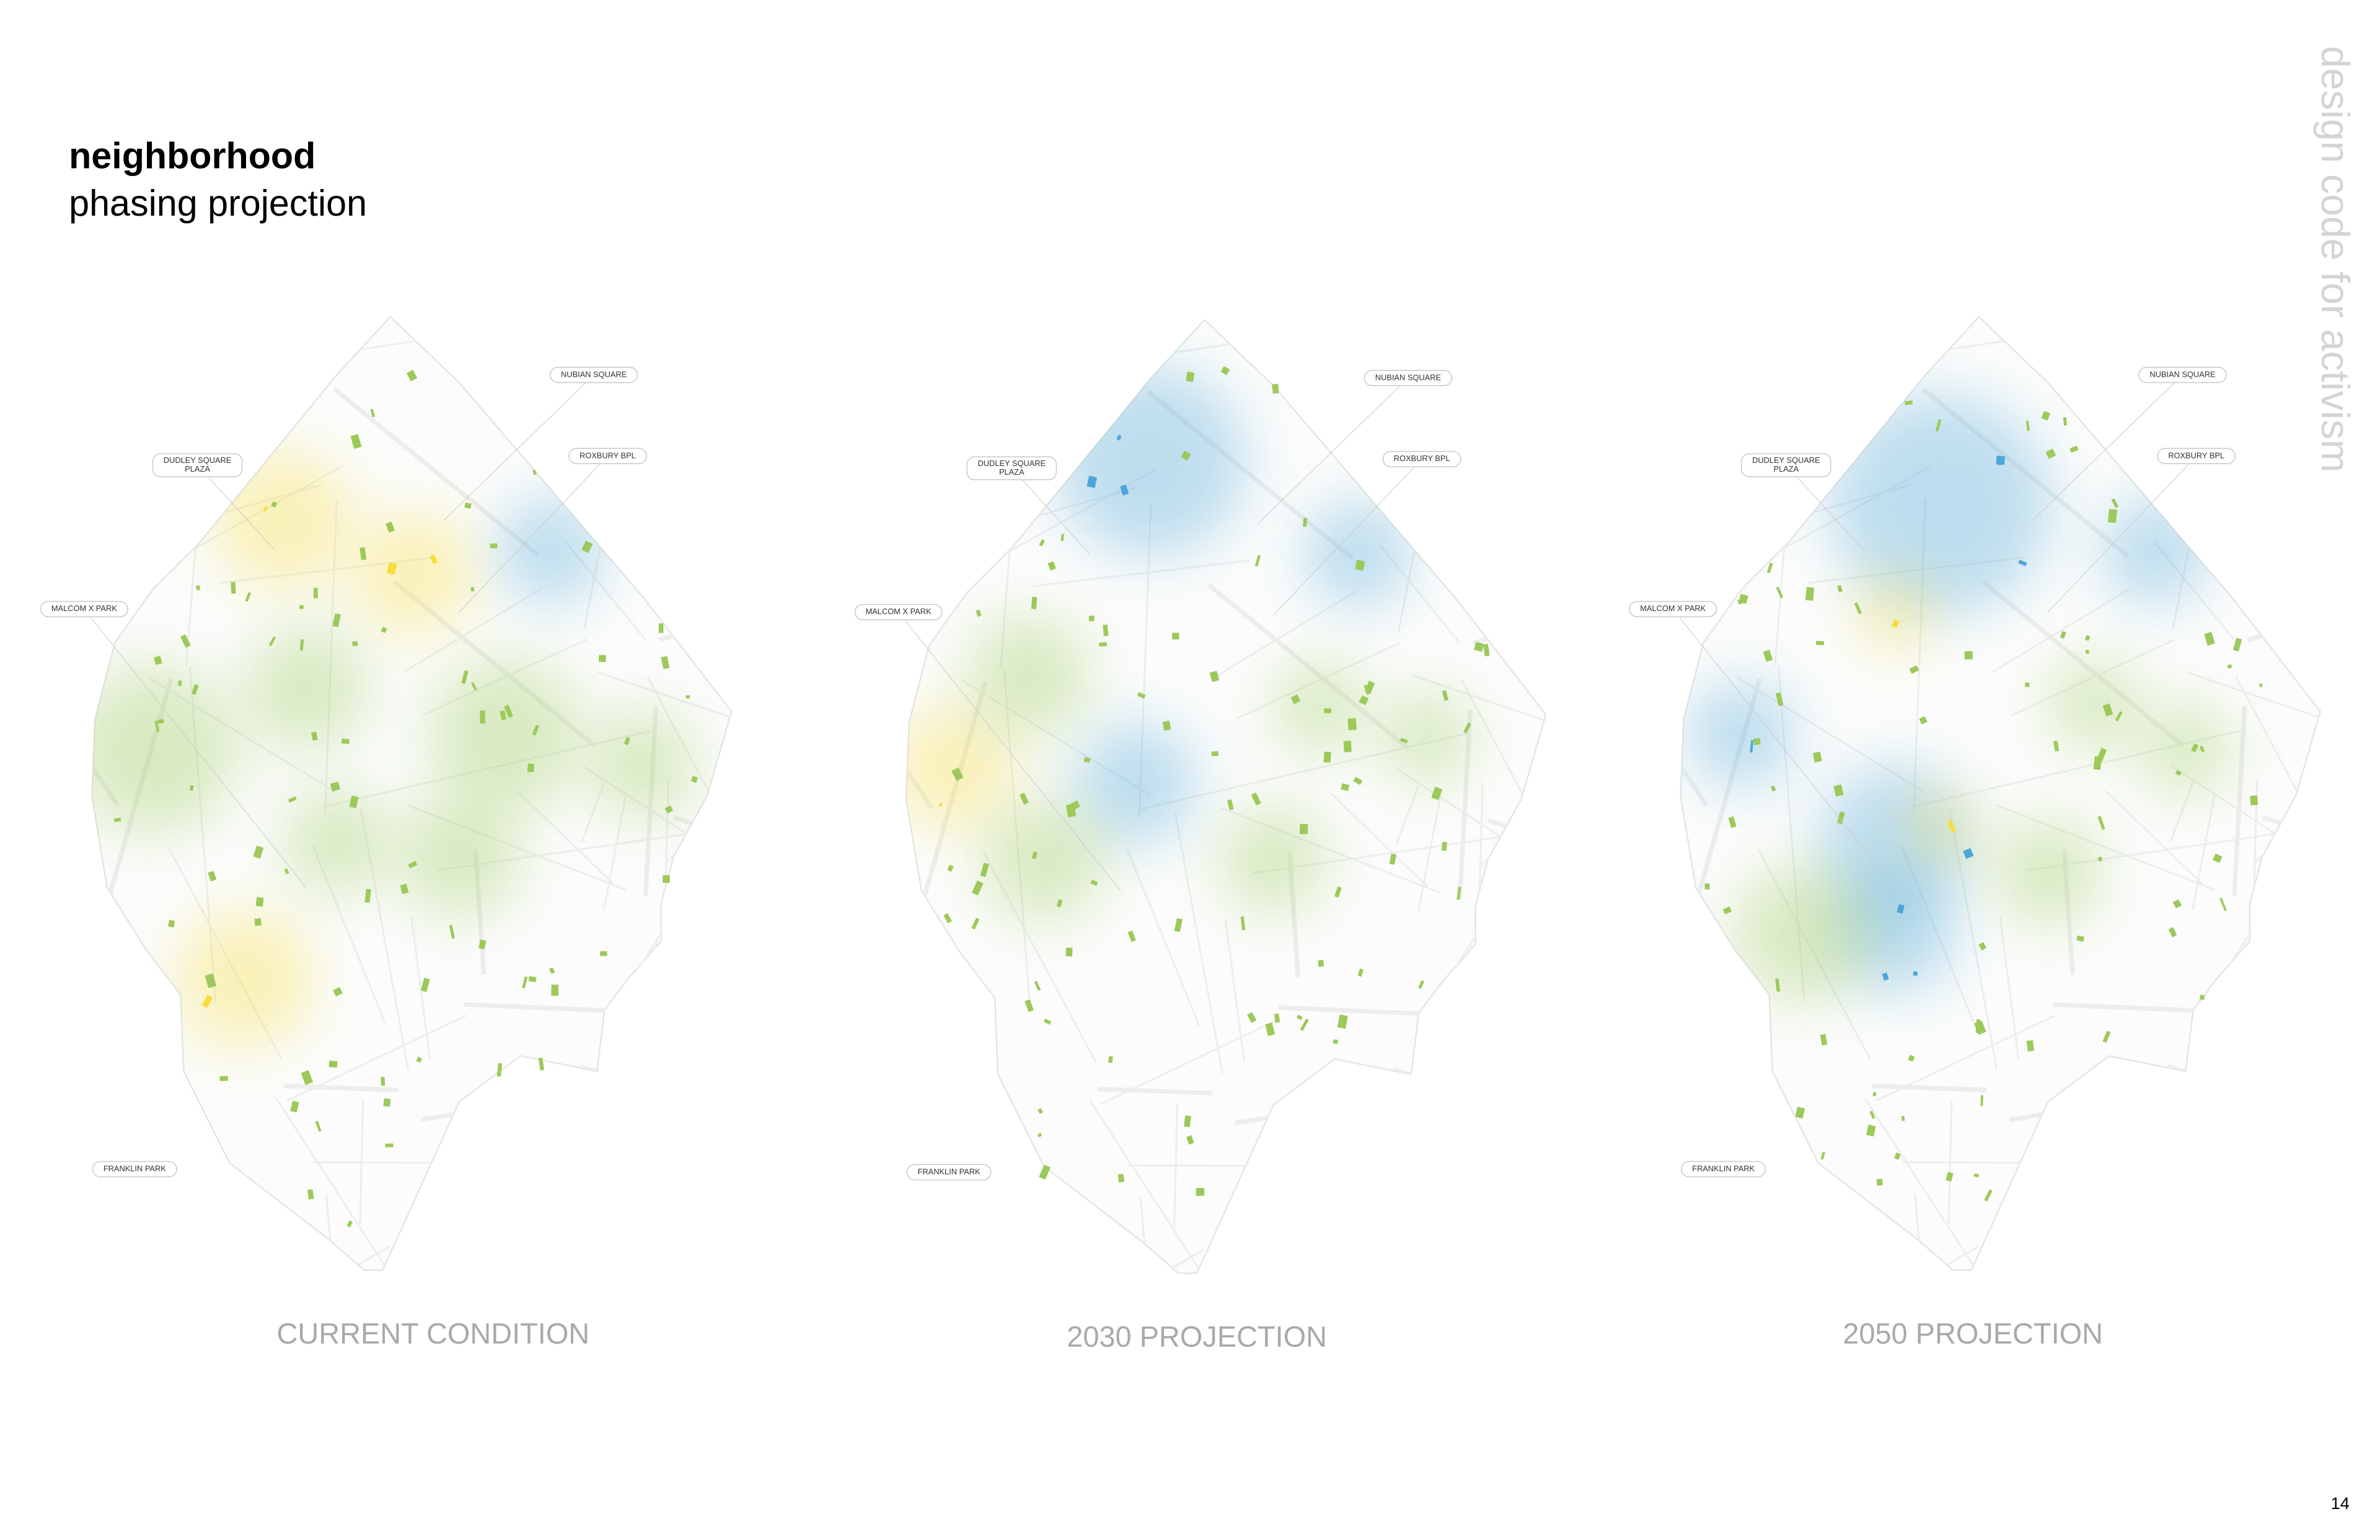 The width and height of the screenshot is (2380, 1540). I want to click on subtitle: phasing projection, so click(218, 203).